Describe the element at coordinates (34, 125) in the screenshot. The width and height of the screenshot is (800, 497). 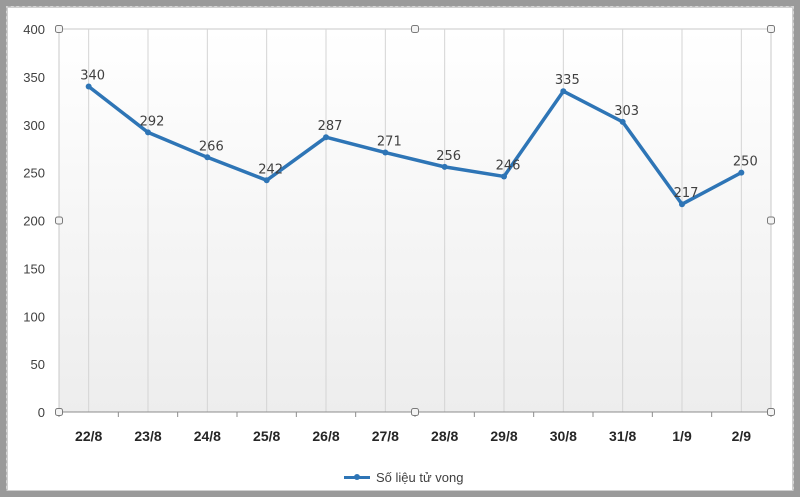
I see `y-tick-label: 300` at that location.